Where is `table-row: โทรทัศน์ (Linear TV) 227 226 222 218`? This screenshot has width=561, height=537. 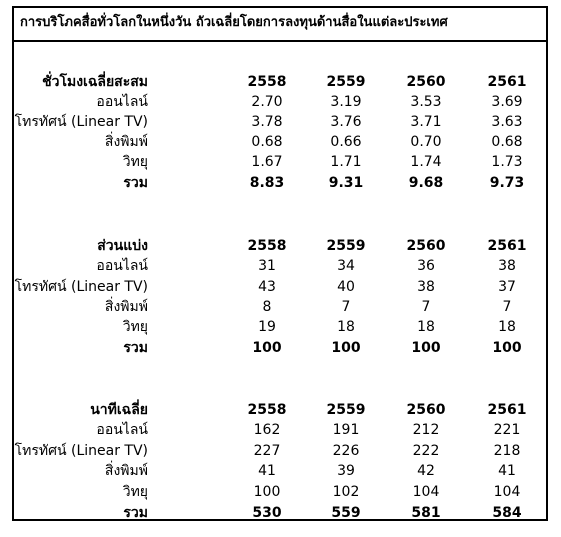 table-row: โทรทัศน์ (Linear TV) 227 226 222 218 is located at coordinates (280, 451).